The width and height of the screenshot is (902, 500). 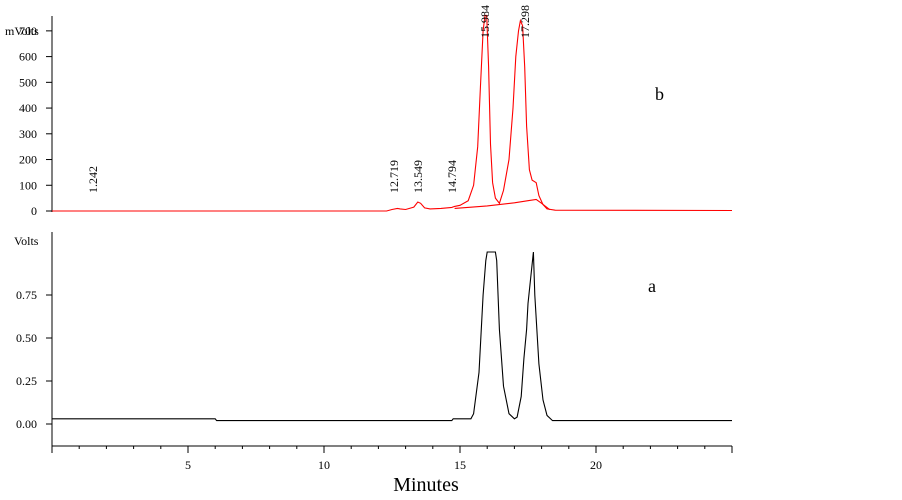 I want to click on peak-label-2: 12.719, so click(x=394, y=176).